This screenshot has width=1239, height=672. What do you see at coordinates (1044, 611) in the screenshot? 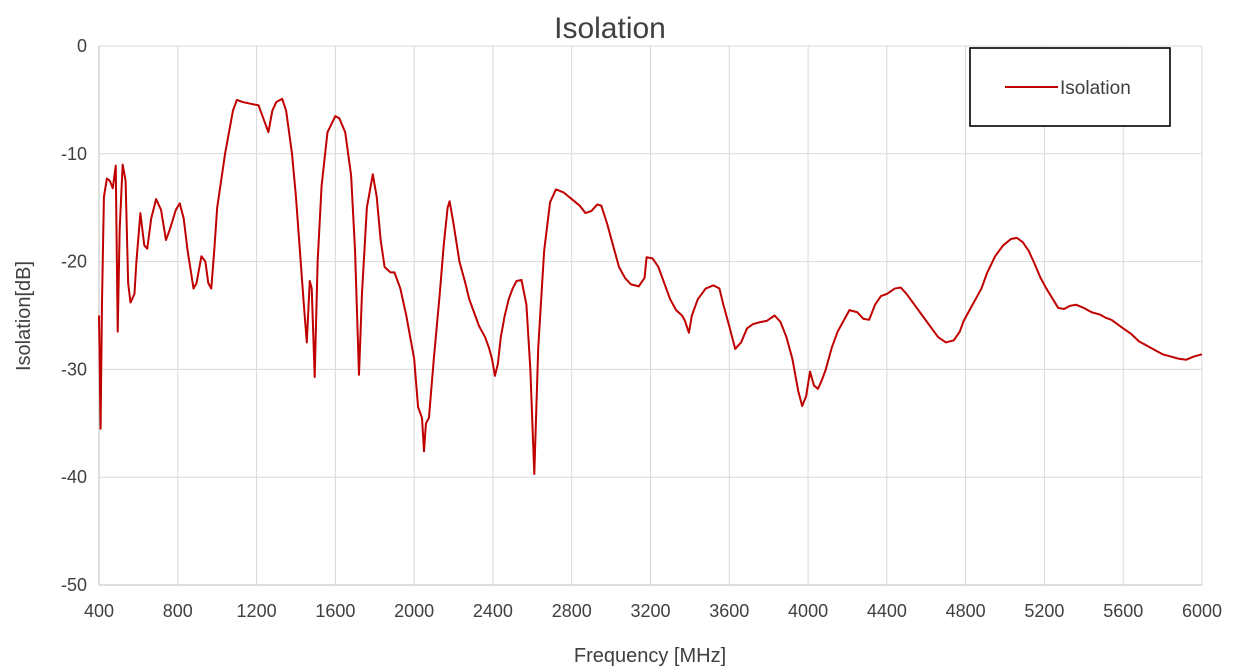
I see `x-tick-label: 5200` at bounding box center [1044, 611].